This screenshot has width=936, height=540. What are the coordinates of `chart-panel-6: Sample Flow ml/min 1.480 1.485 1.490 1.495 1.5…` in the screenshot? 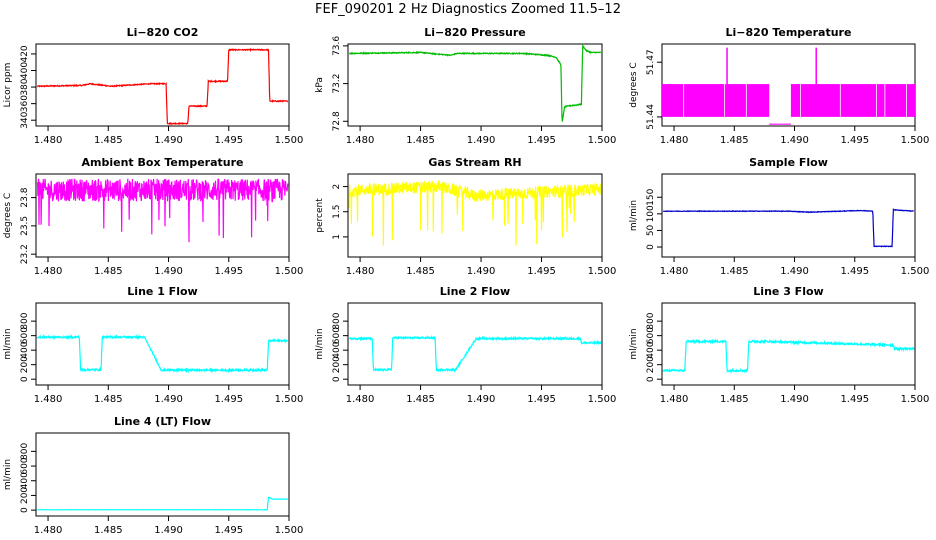 It's located at (779, 216).